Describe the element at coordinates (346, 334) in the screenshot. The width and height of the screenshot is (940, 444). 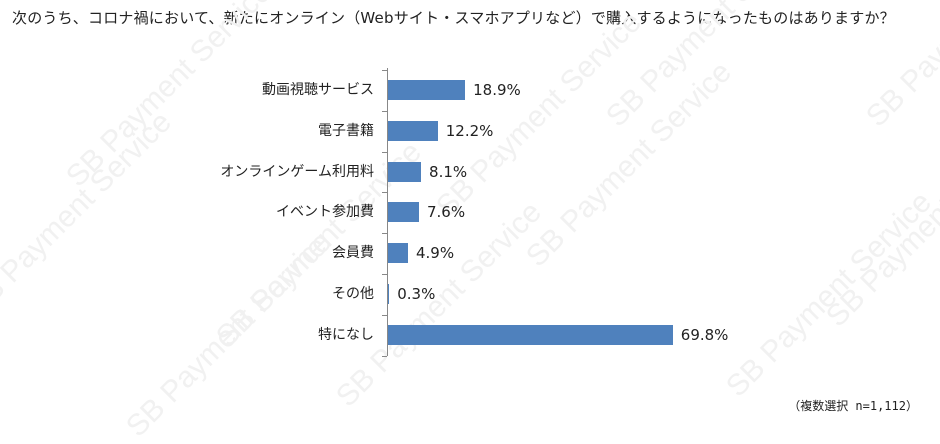
I see `category-label: 特になし` at that location.